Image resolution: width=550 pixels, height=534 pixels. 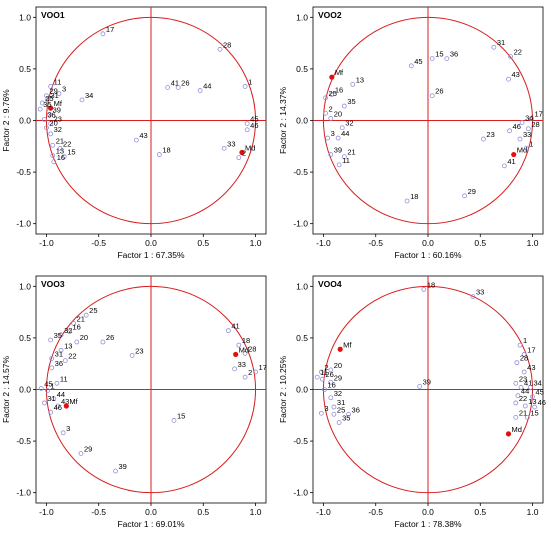 What do you see at coordinates (71, 152) in the screenshot?
I see `point-label: 15` at bounding box center [71, 152].